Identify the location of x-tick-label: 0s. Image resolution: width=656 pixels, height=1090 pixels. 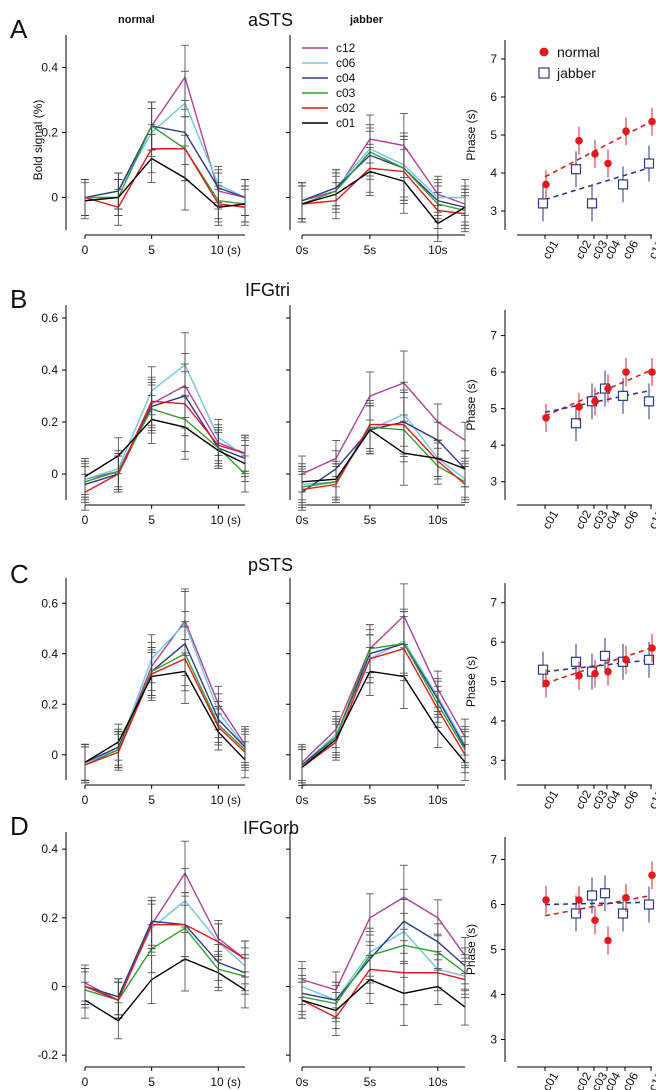
(302, 520).